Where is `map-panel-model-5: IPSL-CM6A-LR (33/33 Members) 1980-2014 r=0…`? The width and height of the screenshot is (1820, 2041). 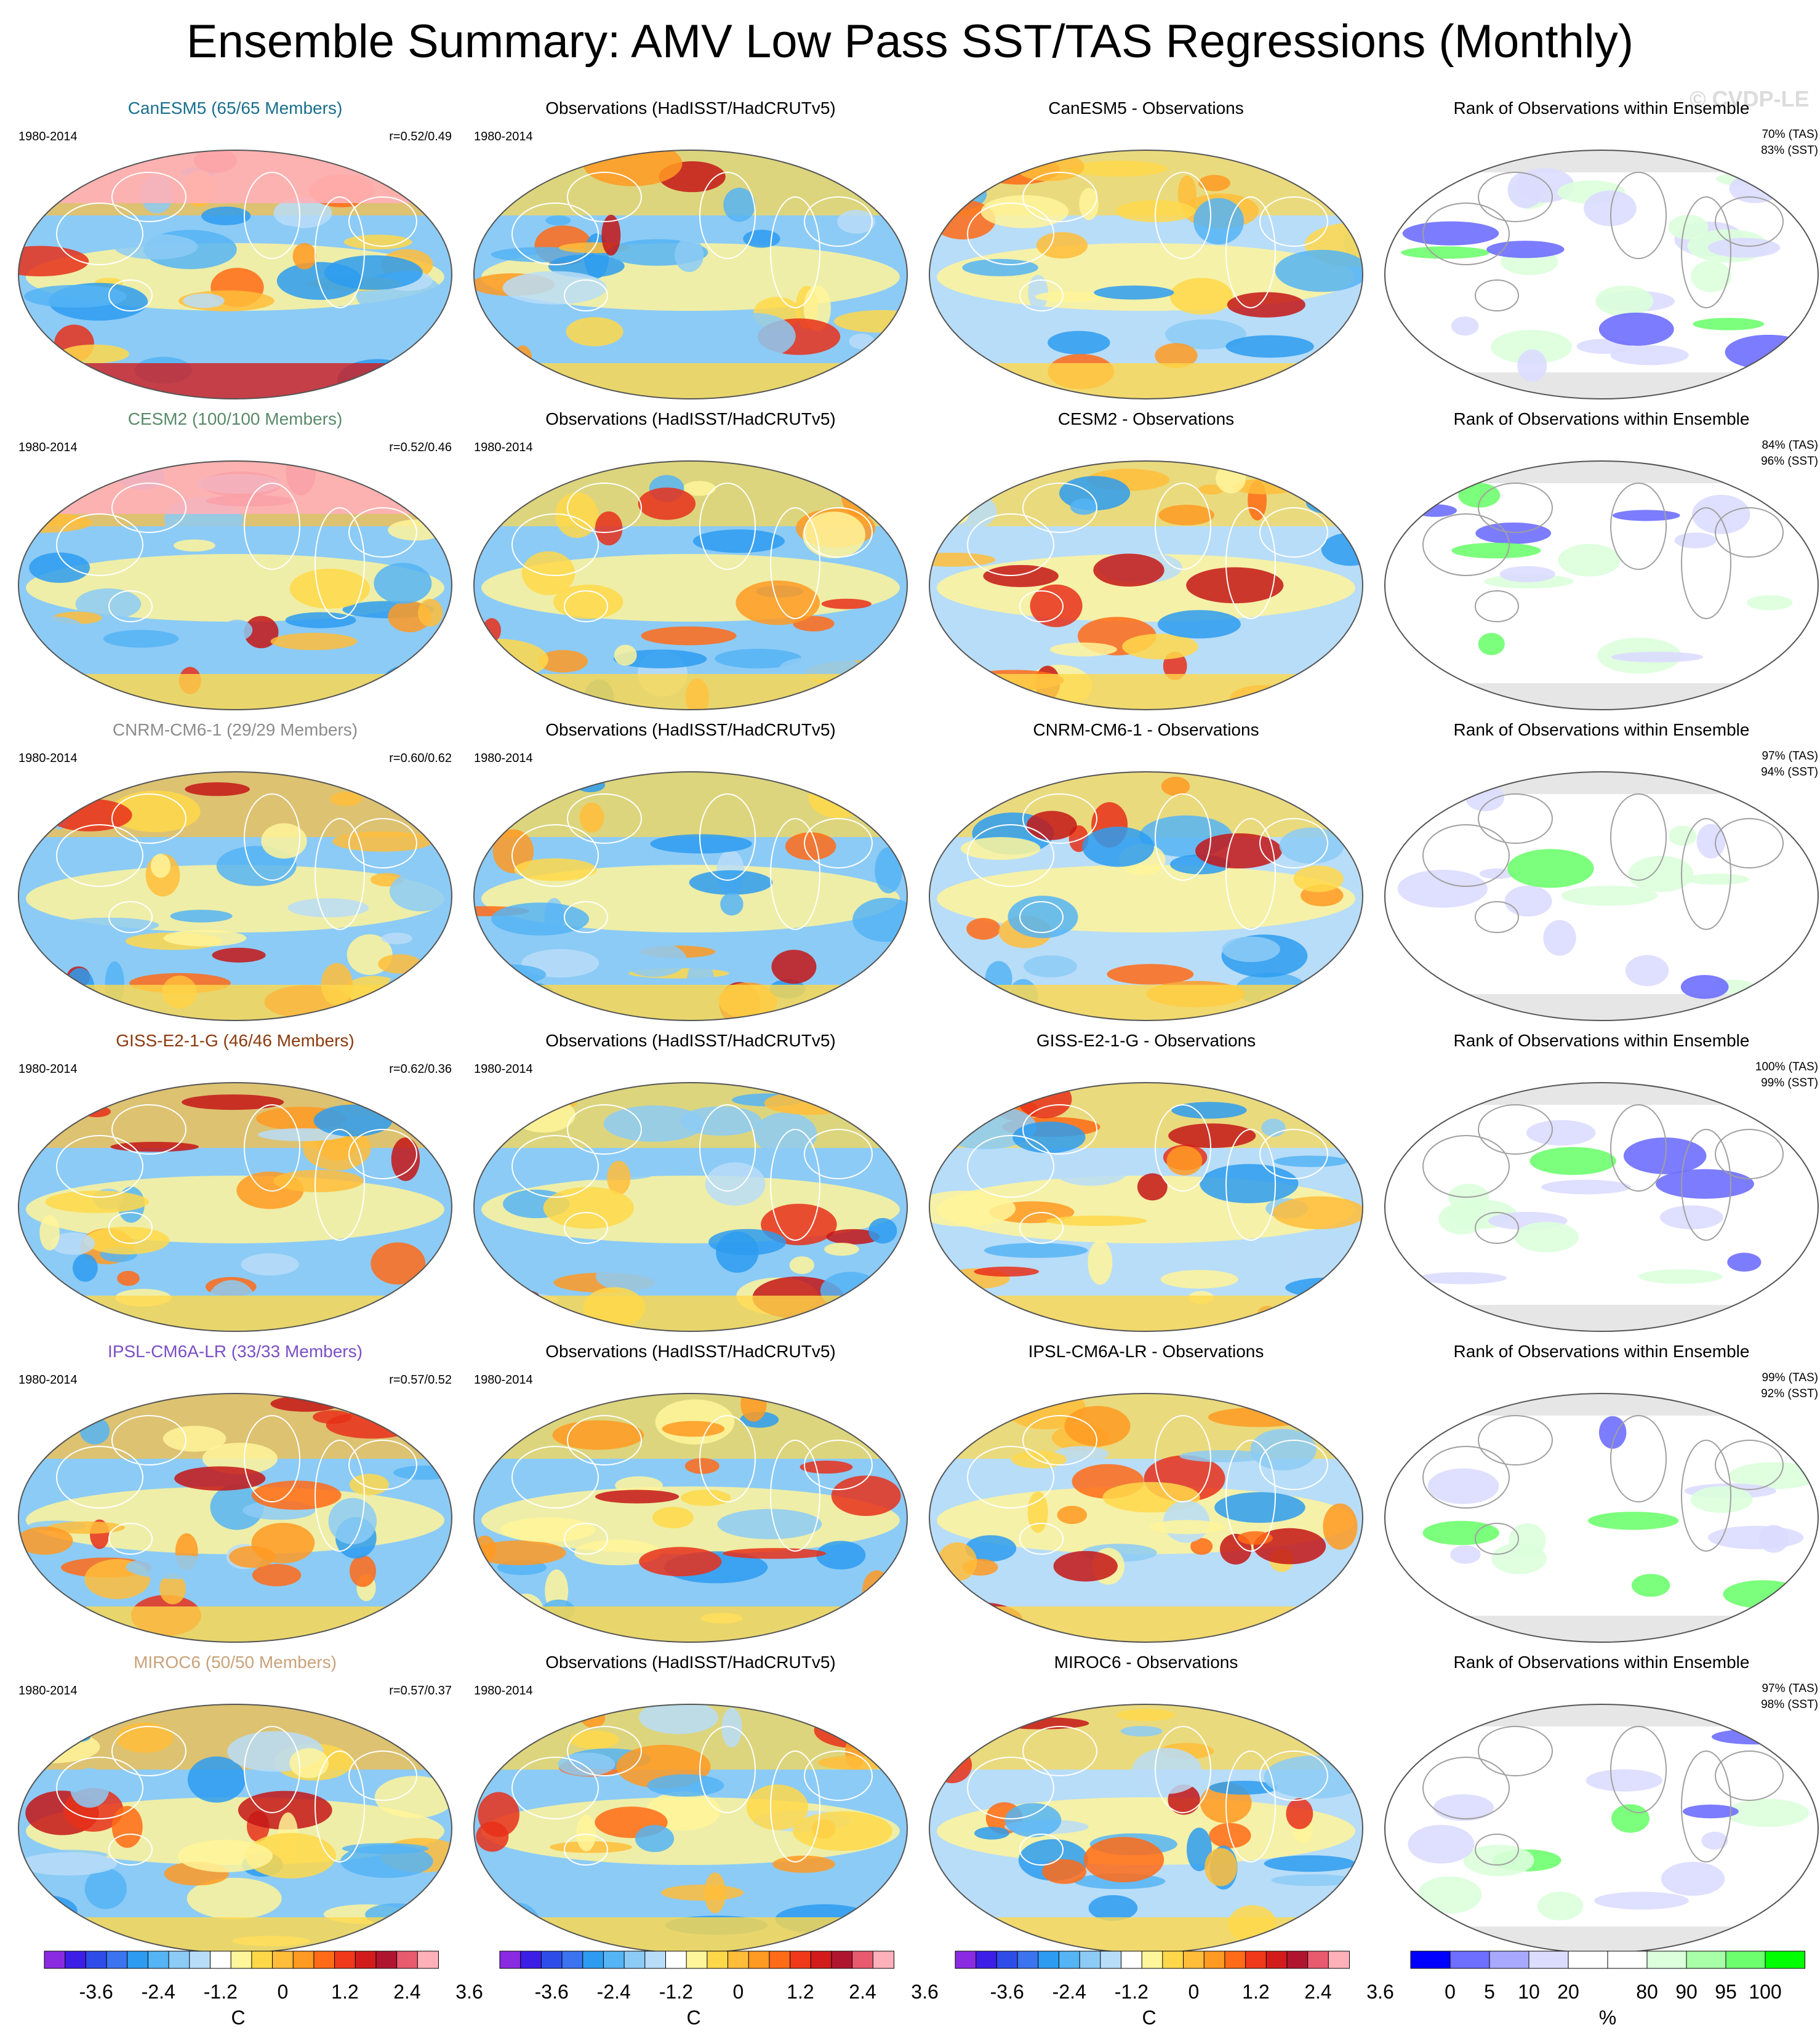 map-panel-model-5: IPSL-CM6A-LR (33/33 Members) 1980-2014 r=0… is located at coordinates (235, 1491).